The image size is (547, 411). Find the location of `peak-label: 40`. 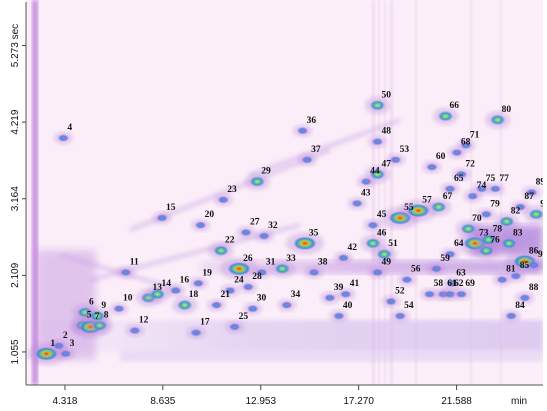

peak-label: 40 is located at coordinates (348, 306).